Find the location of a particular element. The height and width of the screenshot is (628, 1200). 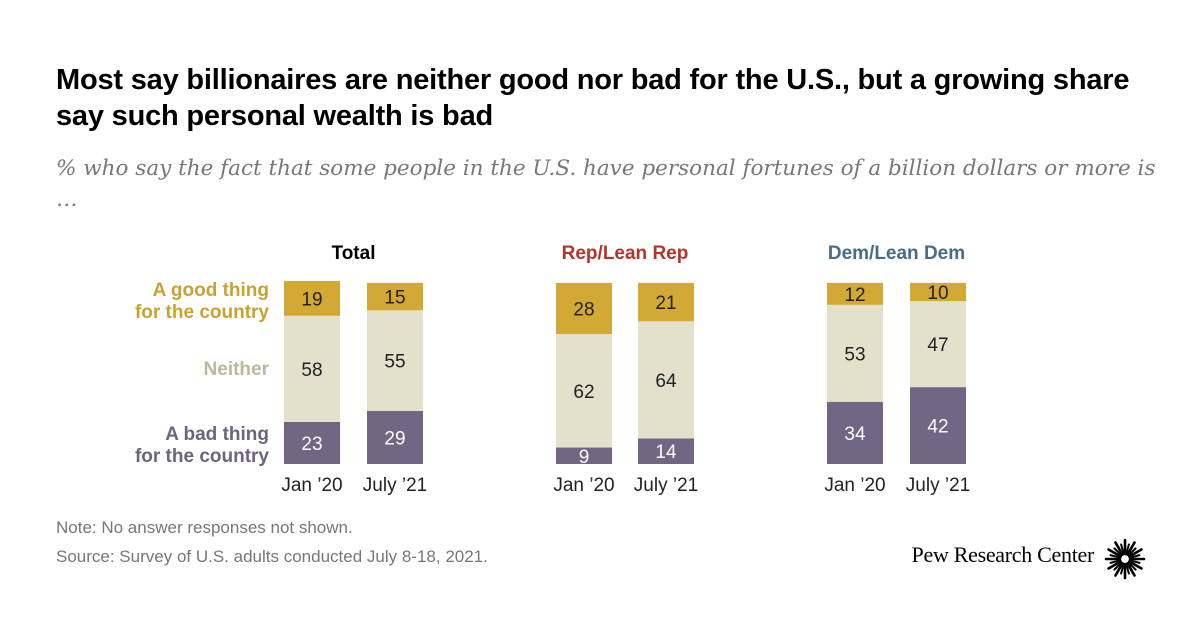

data-label-bad: 42 is located at coordinates (937, 427).